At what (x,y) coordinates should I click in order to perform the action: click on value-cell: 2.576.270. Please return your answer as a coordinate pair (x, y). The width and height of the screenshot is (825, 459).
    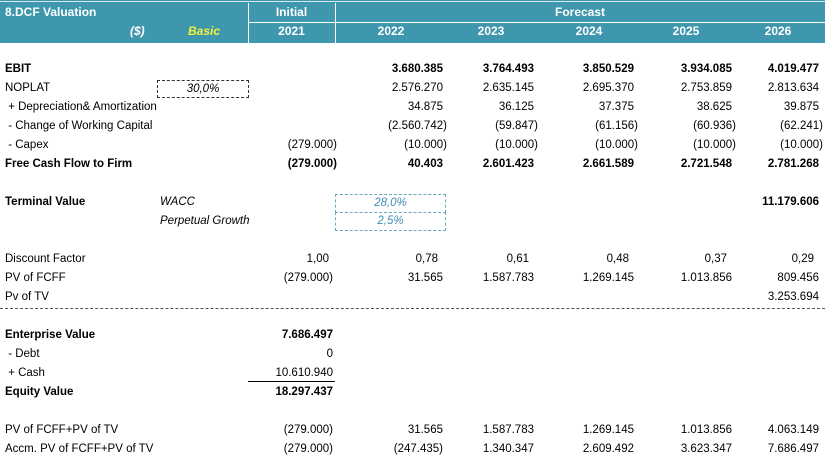
    Looking at the image, I should click on (417, 88).